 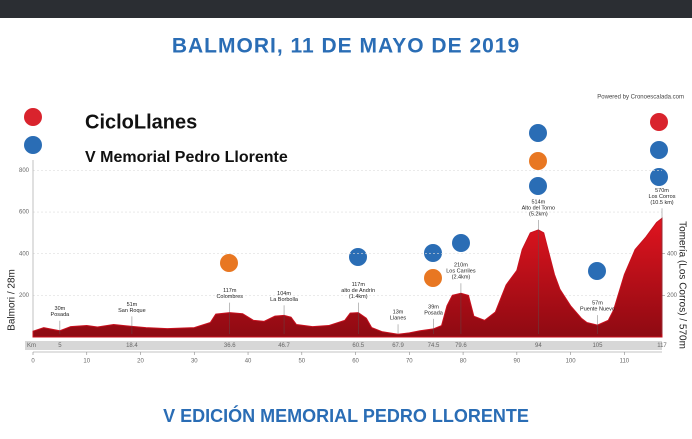 What do you see at coordinates (229, 297) in the screenshot?
I see `annotation-name: Colombres` at bounding box center [229, 297].